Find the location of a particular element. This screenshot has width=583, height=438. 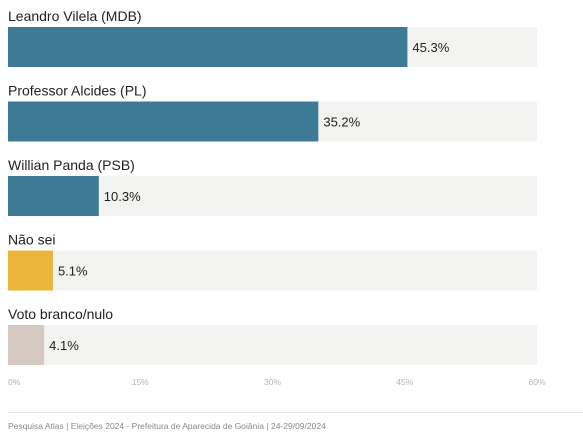

x-tick-label: 45% is located at coordinates (404, 382).